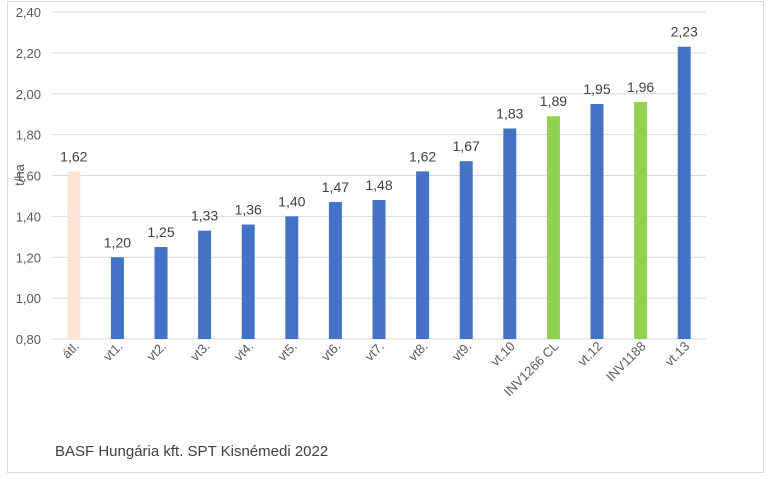 The height and width of the screenshot is (479, 770). What do you see at coordinates (684, 32) in the screenshot?
I see `data-label: 2,23` at bounding box center [684, 32].